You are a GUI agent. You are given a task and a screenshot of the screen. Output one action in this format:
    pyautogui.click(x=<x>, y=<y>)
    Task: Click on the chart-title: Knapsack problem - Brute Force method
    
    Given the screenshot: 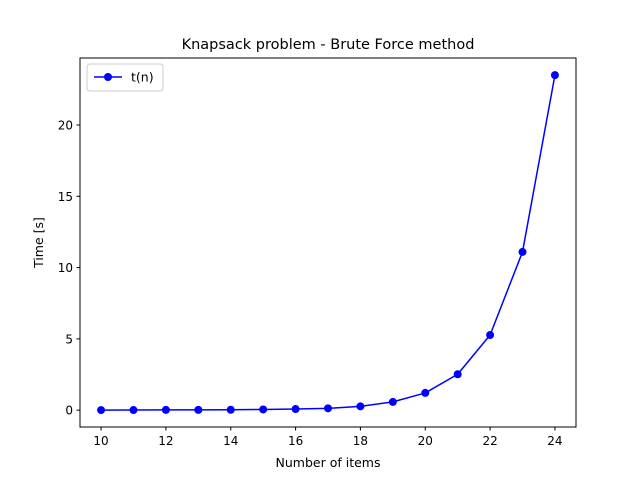 What is the action you would take?
    pyautogui.click(x=328, y=45)
    